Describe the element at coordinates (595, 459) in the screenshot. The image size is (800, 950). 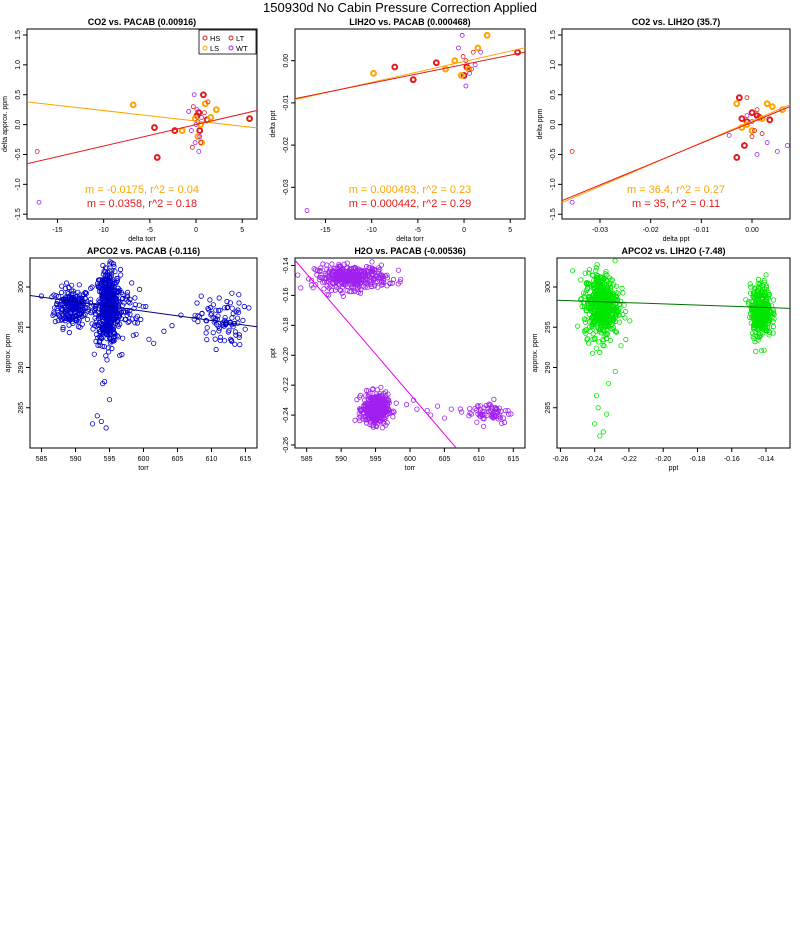
I see `x-tick-label: -0.24` at that location.